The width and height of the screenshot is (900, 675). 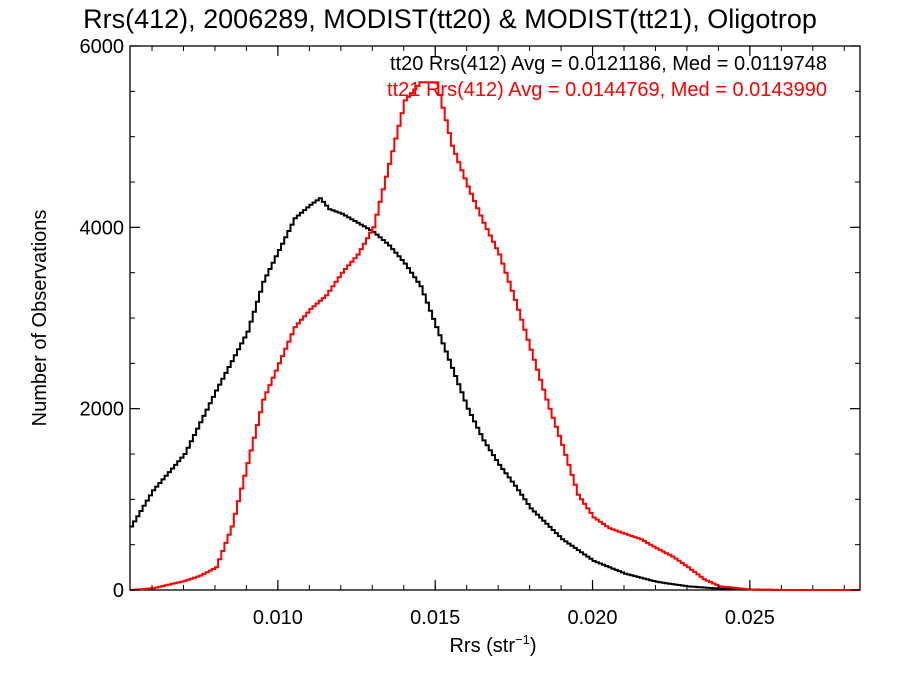 I want to click on x-tick-label: 0.020, so click(x=593, y=618).